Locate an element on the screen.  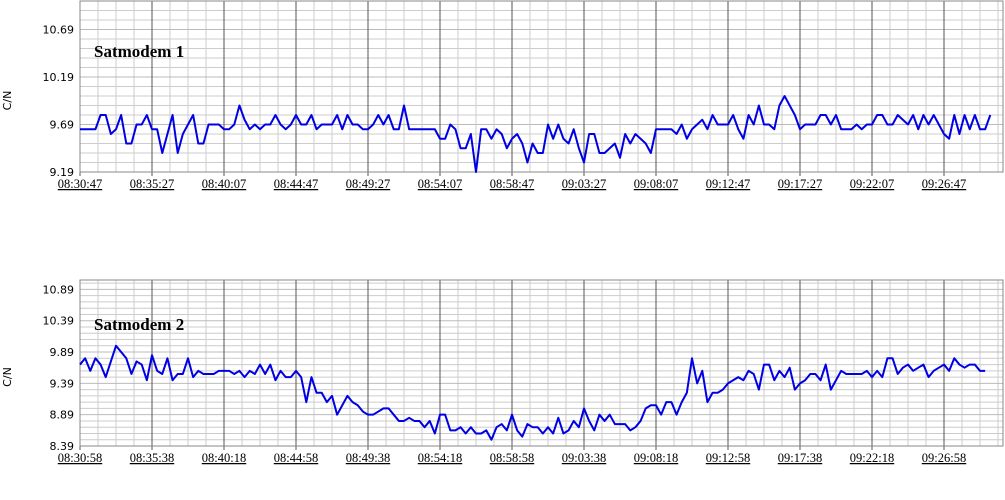
x-tick-label: 09:12:58 is located at coordinates (728, 458).